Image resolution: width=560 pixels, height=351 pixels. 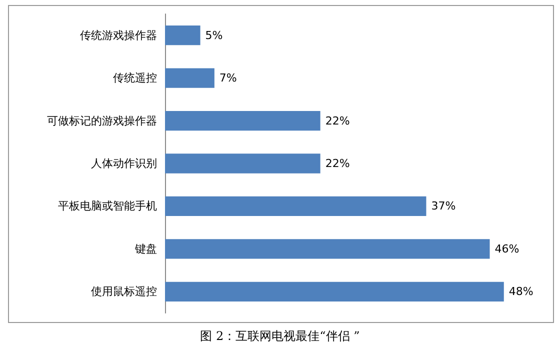 What do you see at coordinates (135, 78) in the screenshot?
I see `y-tick-label: 传统遥控` at bounding box center [135, 78].